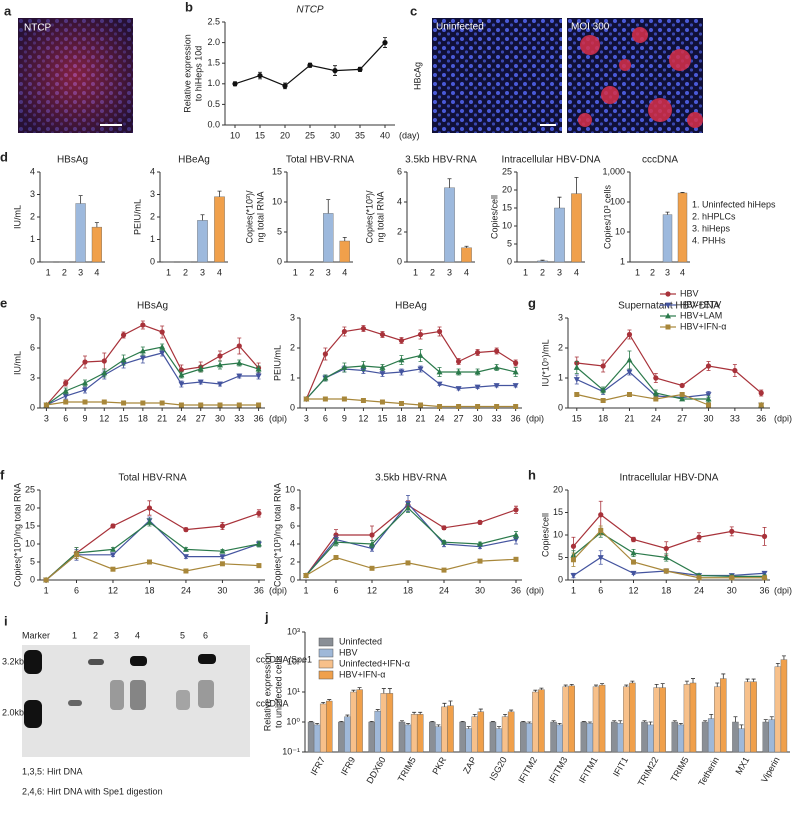  Describe the element at coordinates (32, 377) in the screenshot. I see `y-tick-label: 3` at that location.